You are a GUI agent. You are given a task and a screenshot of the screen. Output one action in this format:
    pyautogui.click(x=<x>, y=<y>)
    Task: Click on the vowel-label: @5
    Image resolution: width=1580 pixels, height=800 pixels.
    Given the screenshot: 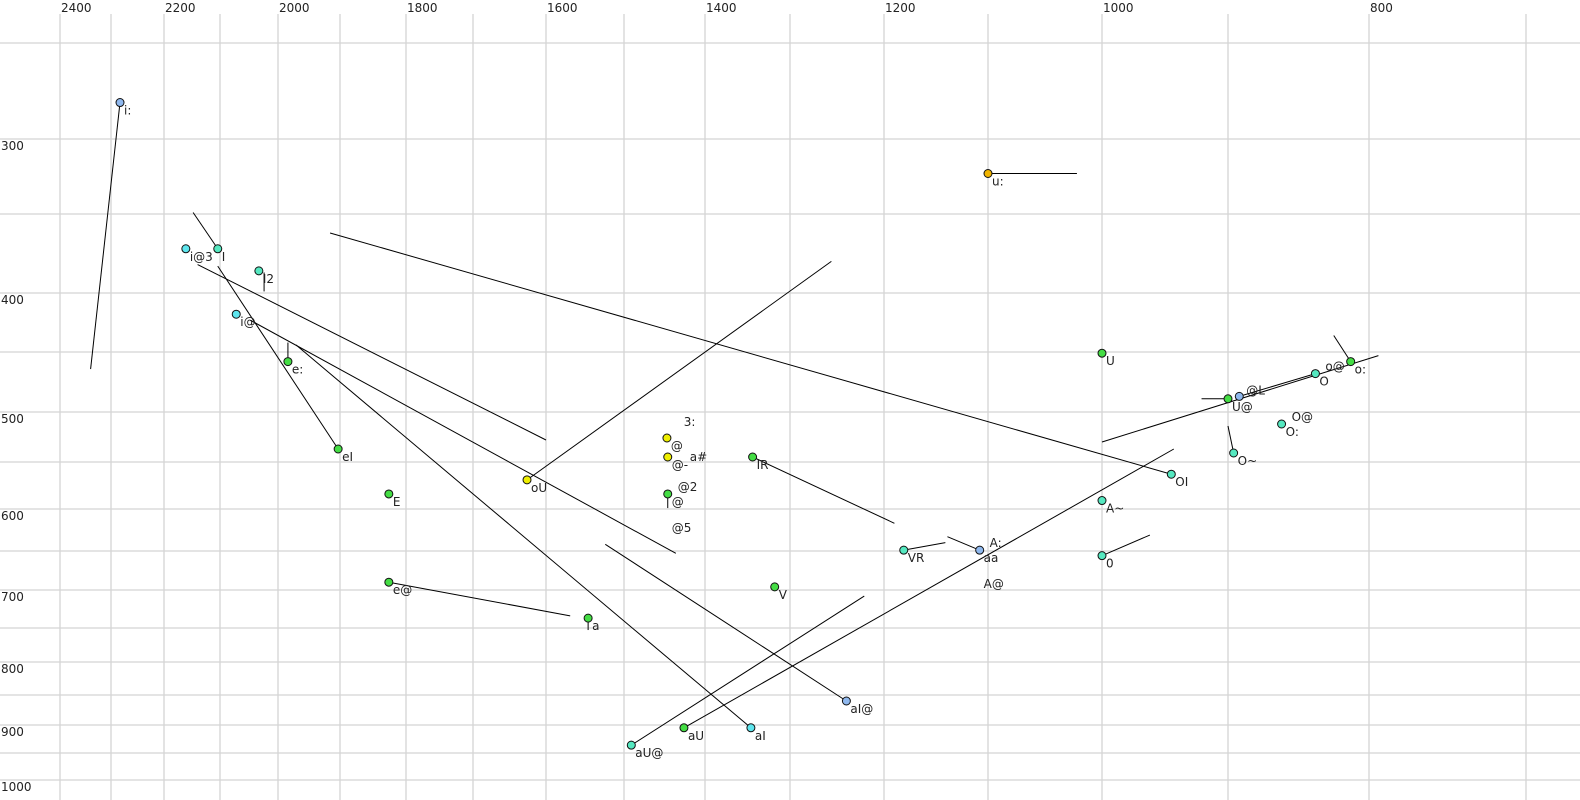 What is the action you would take?
    pyautogui.click(x=682, y=528)
    